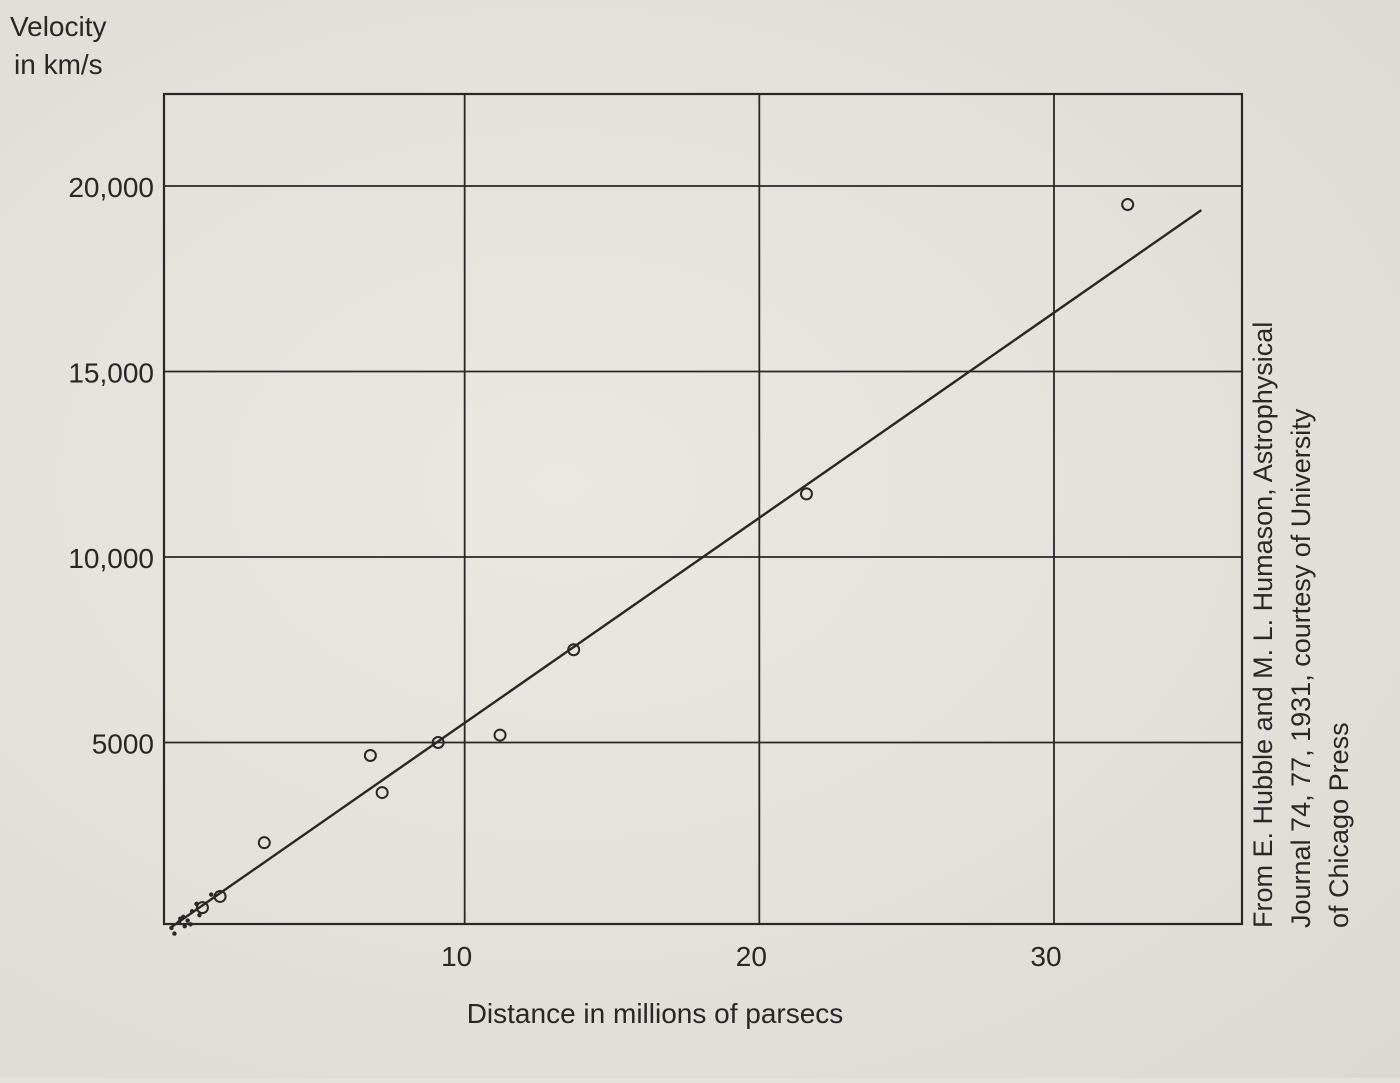 The height and width of the screenshot is (1083, 1400). I want to click on y-tick-label-5000: 5000, so click(123, 744).